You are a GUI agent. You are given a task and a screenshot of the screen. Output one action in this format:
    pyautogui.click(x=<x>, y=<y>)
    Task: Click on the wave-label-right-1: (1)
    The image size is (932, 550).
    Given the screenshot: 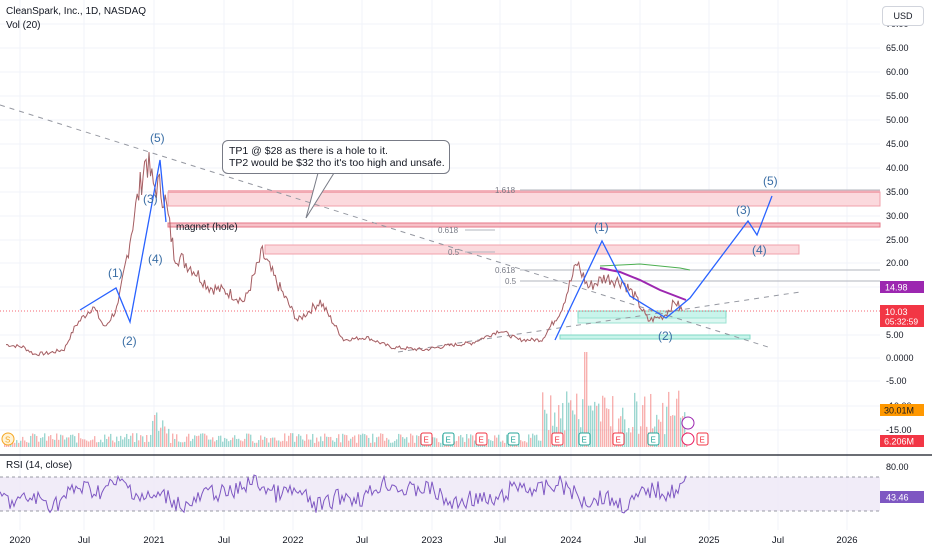 What is the action you would take?
    pyautogui.click(x=601, y=227)
    